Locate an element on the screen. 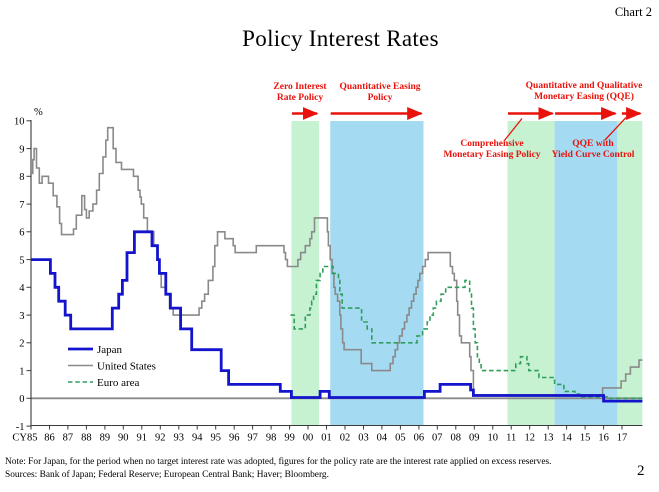 The image size is (659, 492). shade-comprehensive-monetary-easing-policy is located at coordinates (531, 273).